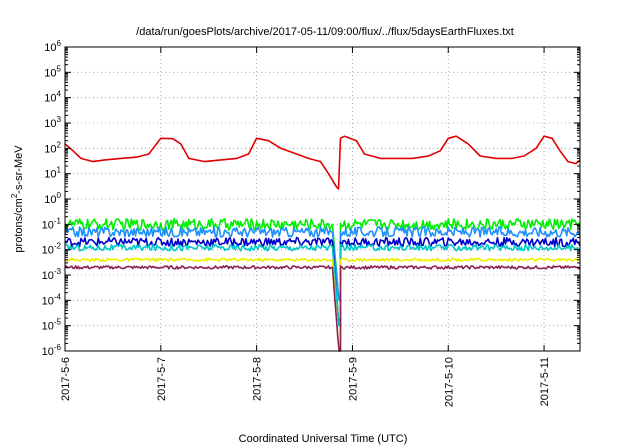 The height and width of the screenshot is (448, 640). Describe the element at coordinates (19, 225) in the screenshot. I see `y-axis-label-base: protons/cm` at that location.